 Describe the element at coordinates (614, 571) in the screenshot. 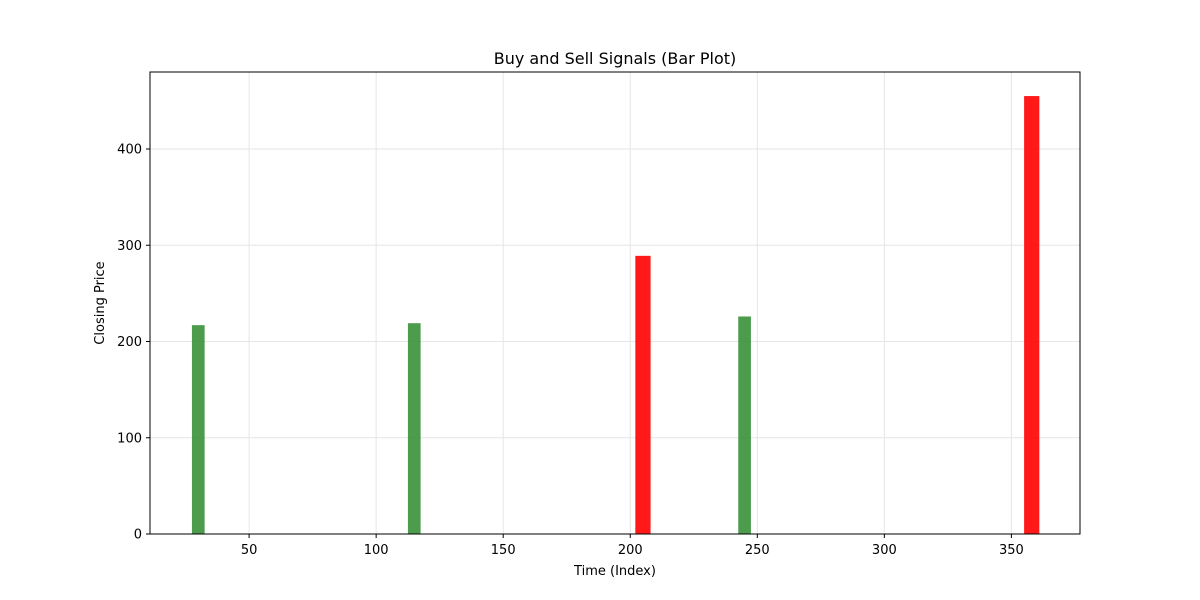

I see `x-axis-label: Time (Index)` at that location.